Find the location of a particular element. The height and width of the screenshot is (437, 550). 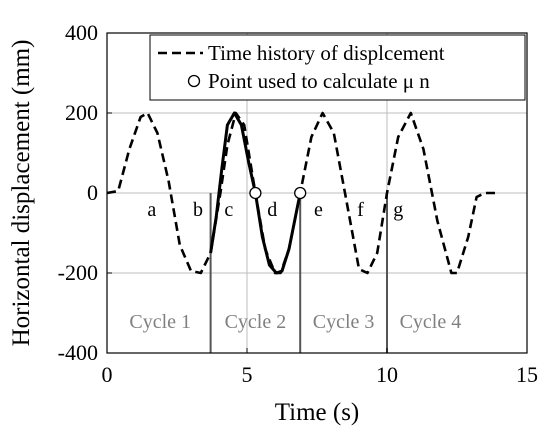

cycle-label-3: Cycle 3 is located at coordinates (344, 322).